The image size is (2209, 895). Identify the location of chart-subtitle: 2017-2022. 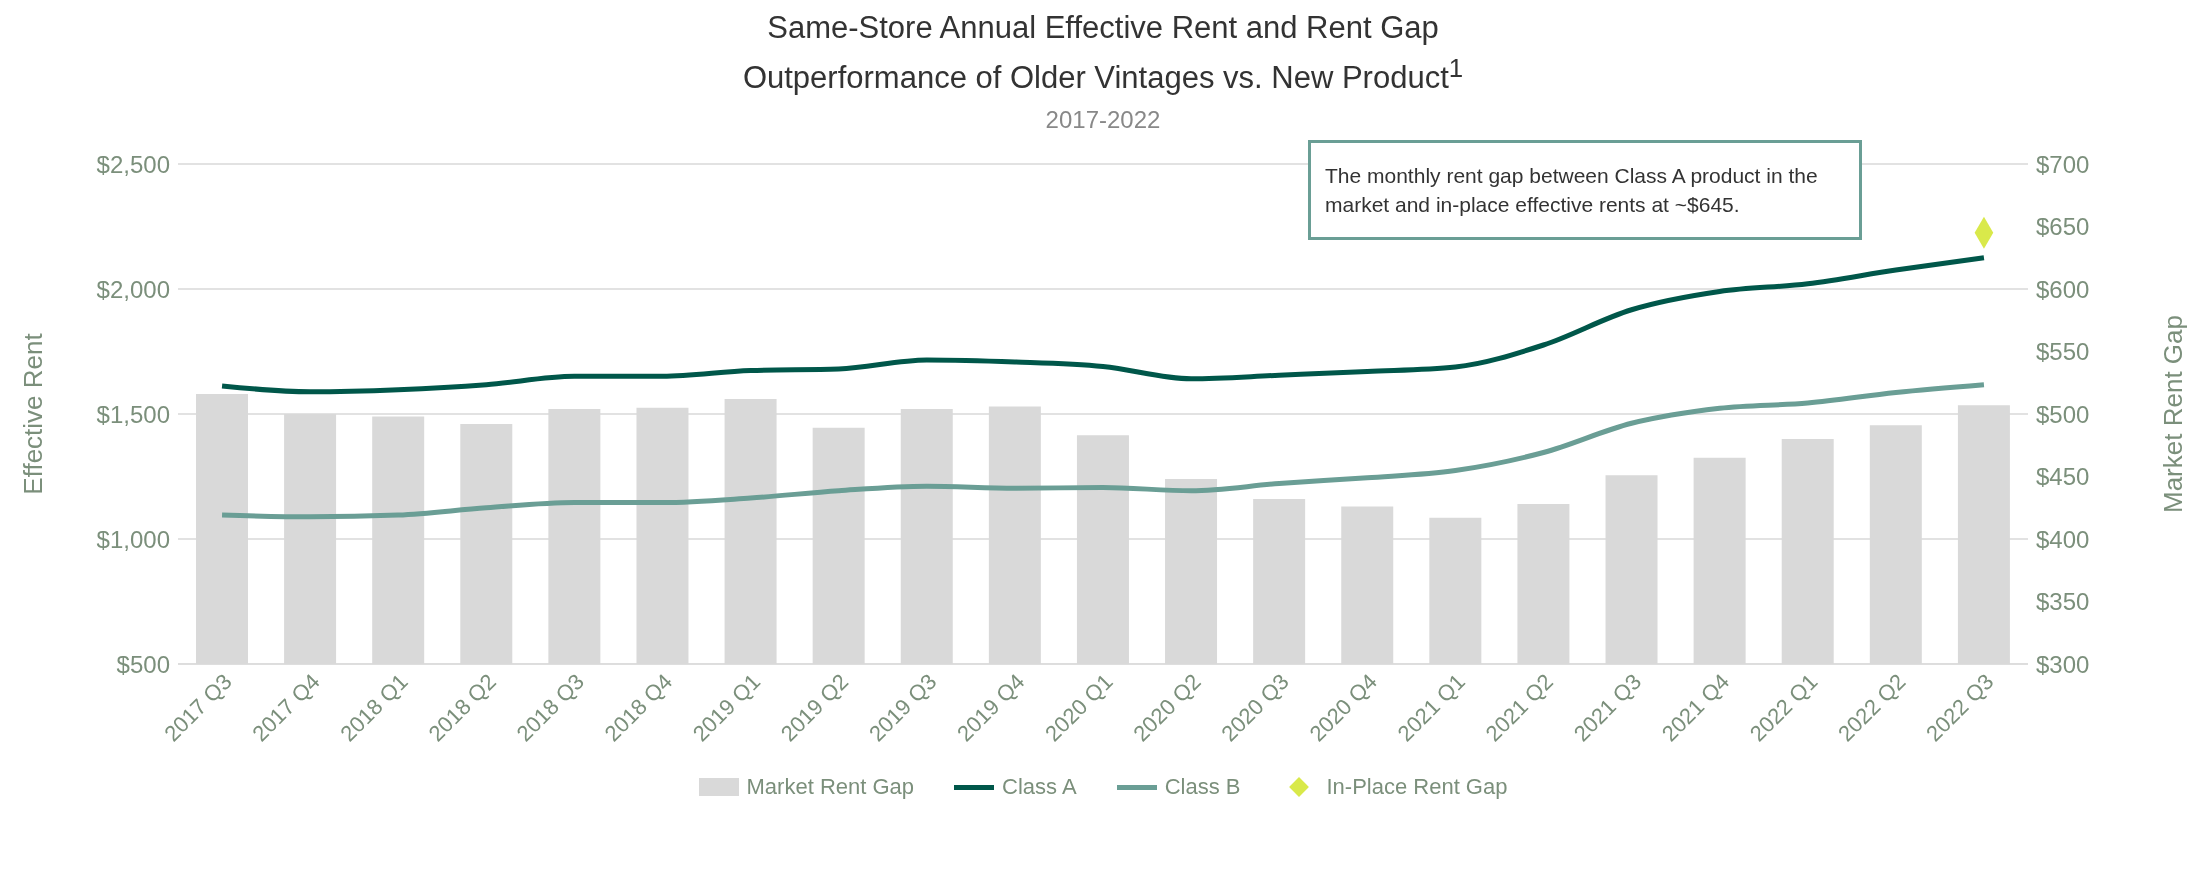
(1103, 120).